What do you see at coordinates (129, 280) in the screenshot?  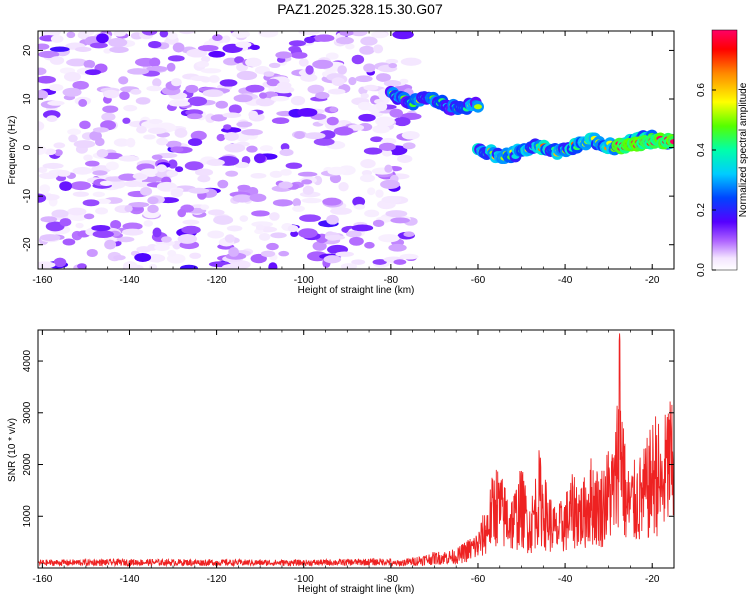 I see `spectrogram-x-tick-label: -140` at bounding box center [129, 280].